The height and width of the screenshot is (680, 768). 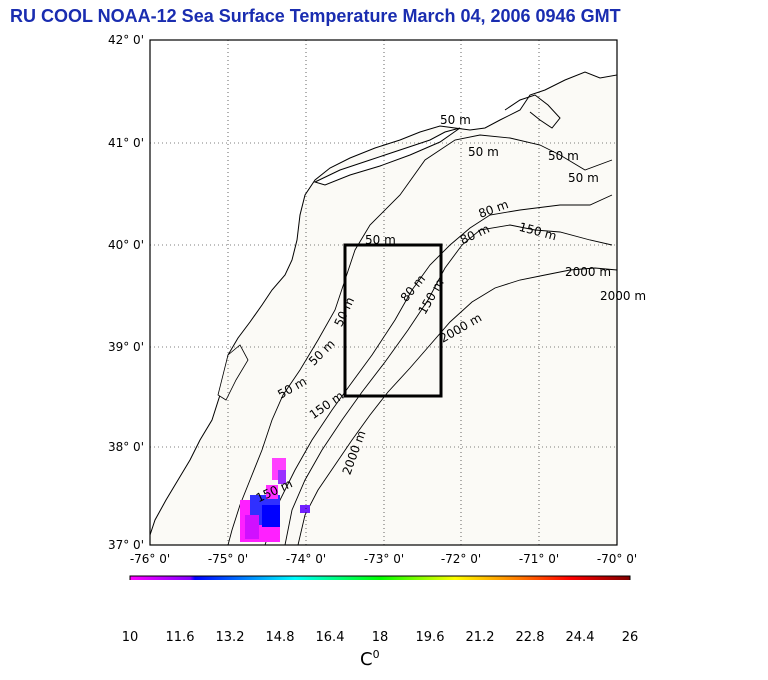 What do you see at coordinates (384, 559) in the screenshot?
I see `lon-label: -73° 0'` at bounding box center [384, 559].